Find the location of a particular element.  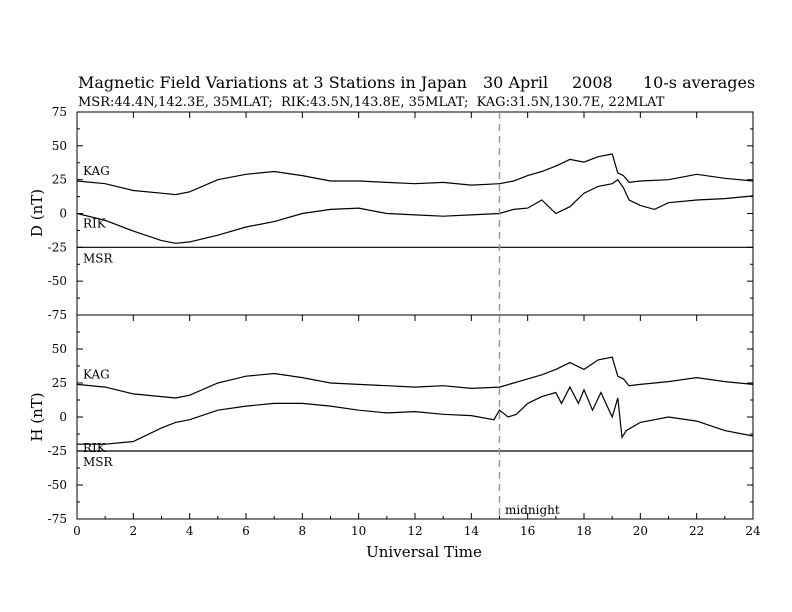

y-axis-label-d: D (nT) is located at coordinates (37, 213).